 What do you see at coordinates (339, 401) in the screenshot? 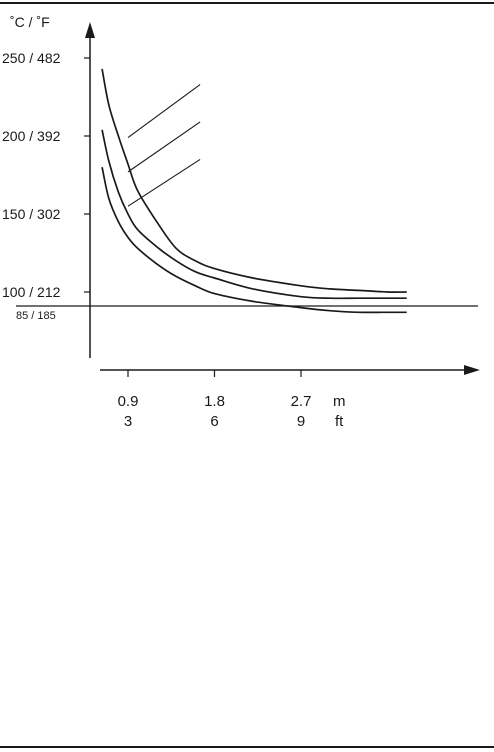
I see `x-unit-m: m` at bounding box center [339, 401].